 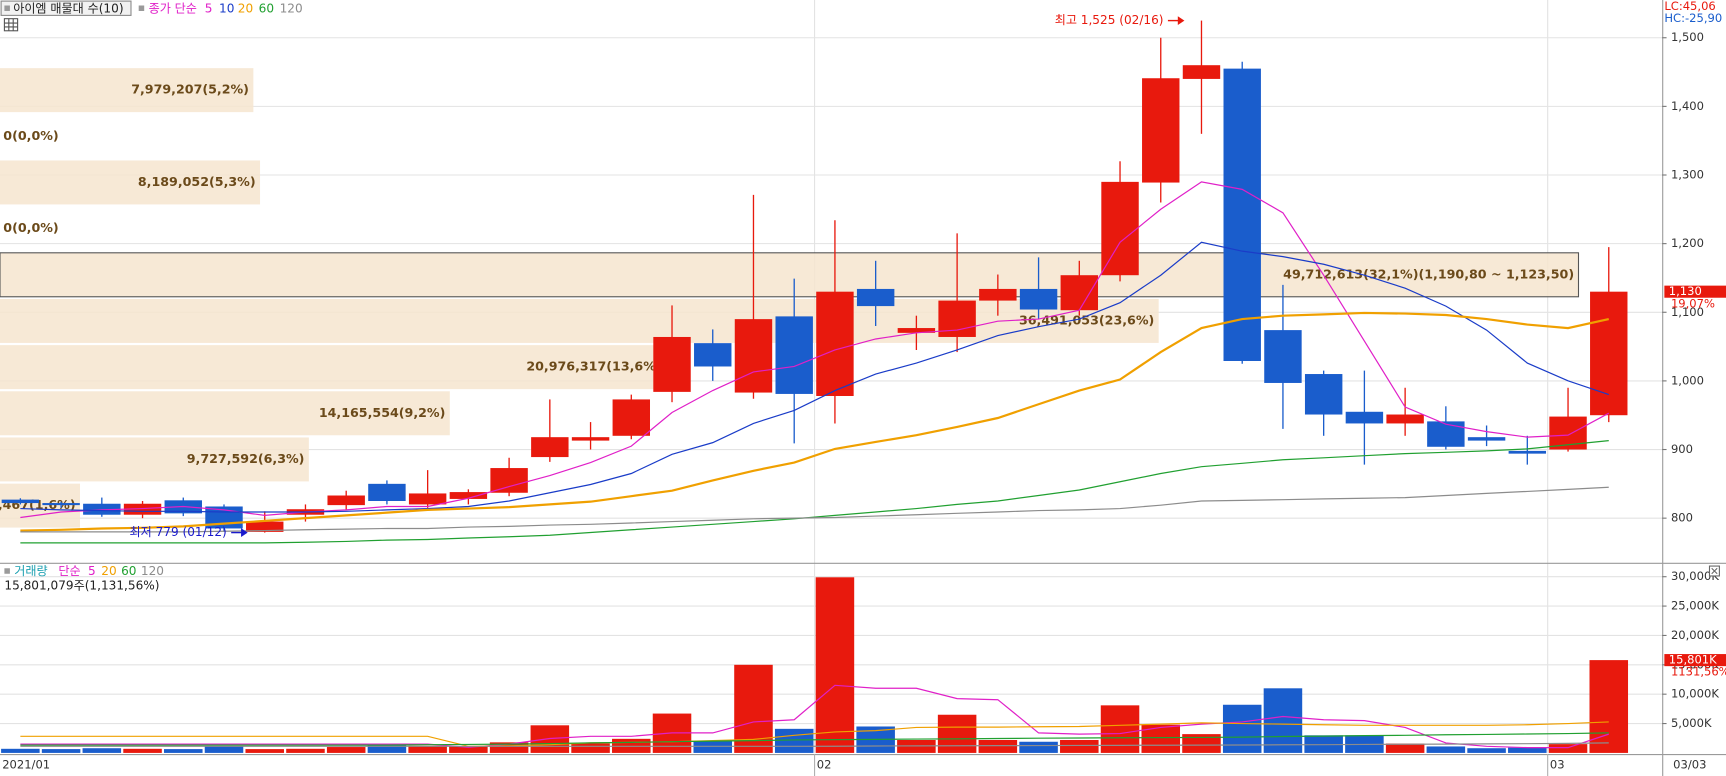 I want to click on x-tick-label: 2021/01, so click(x=26, y=765).